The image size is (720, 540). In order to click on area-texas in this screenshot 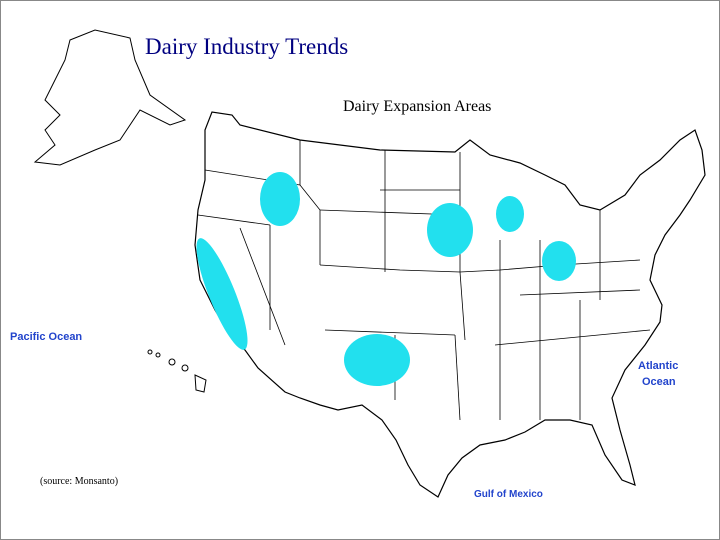, I will do `click(377, 360)`.